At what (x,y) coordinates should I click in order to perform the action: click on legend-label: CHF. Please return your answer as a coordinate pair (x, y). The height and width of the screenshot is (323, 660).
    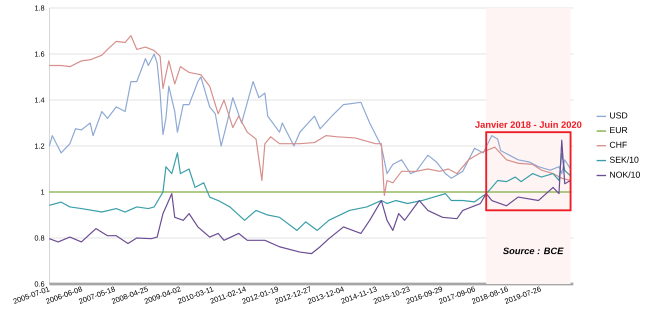
    Looking at the image, I should click on (618, 145).